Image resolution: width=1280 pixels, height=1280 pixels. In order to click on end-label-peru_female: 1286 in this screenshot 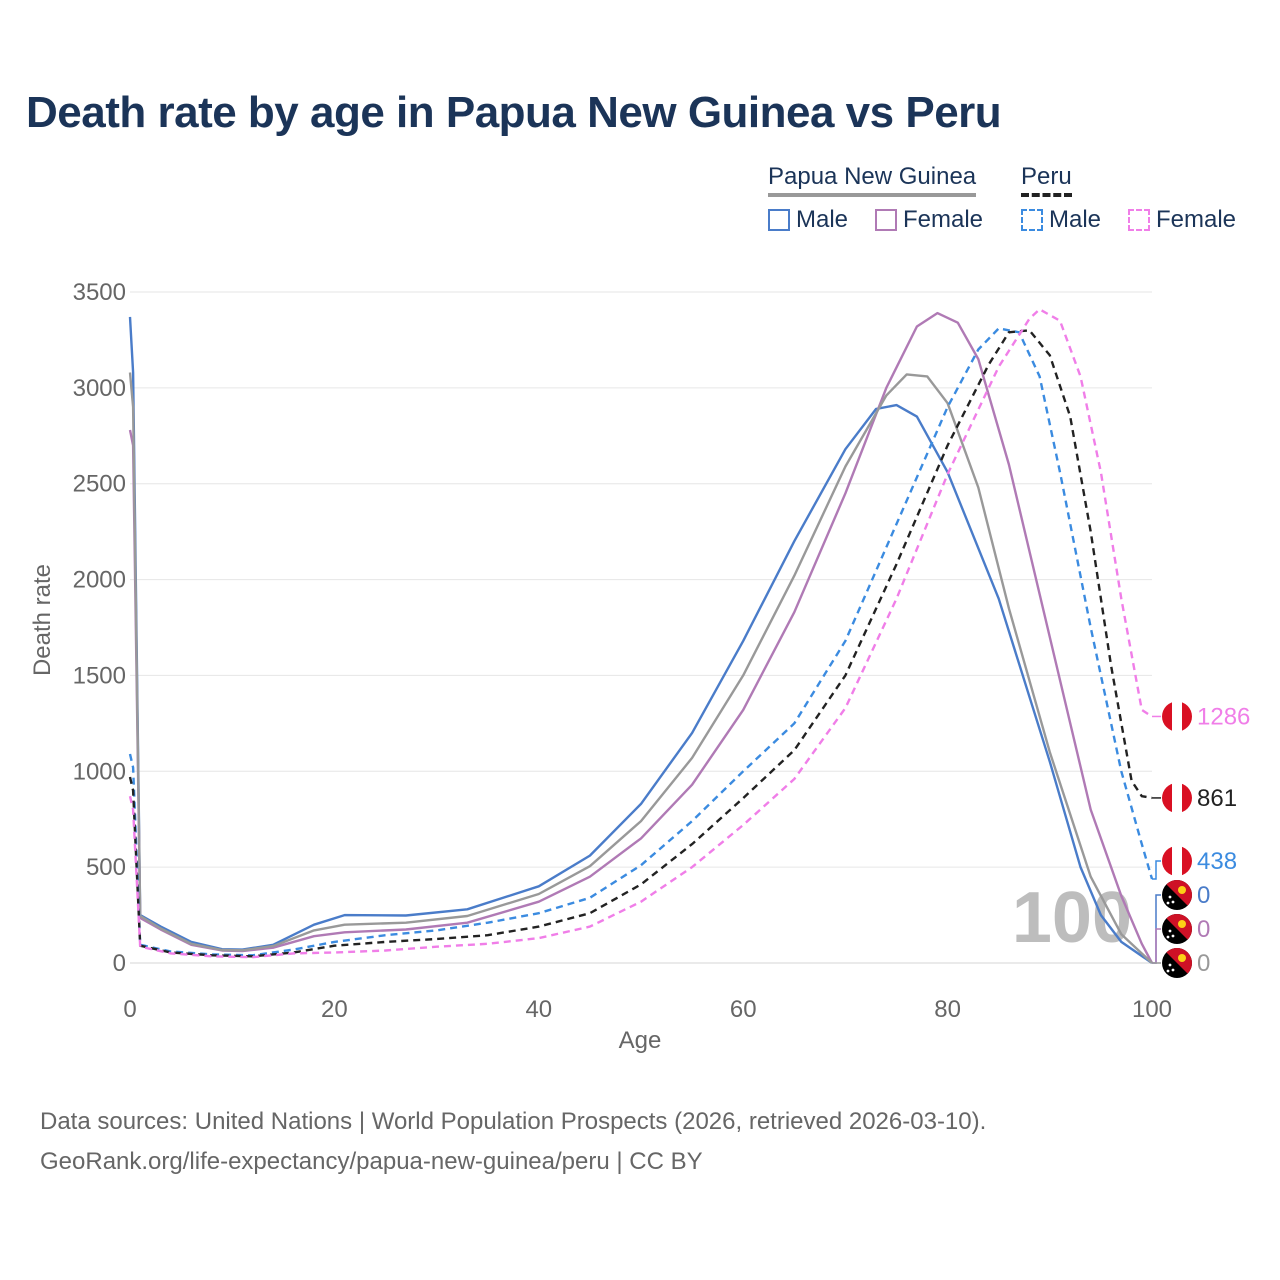, I will do `click(1223, 716)`.